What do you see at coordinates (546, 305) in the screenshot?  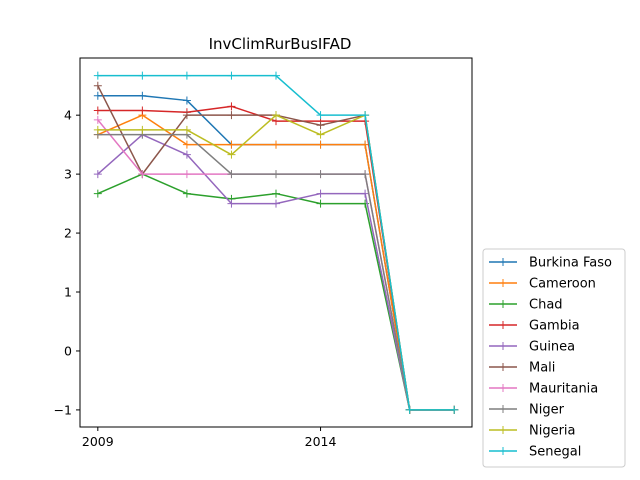 I see `legend-label: Chad` at bounding box center [546, 305].